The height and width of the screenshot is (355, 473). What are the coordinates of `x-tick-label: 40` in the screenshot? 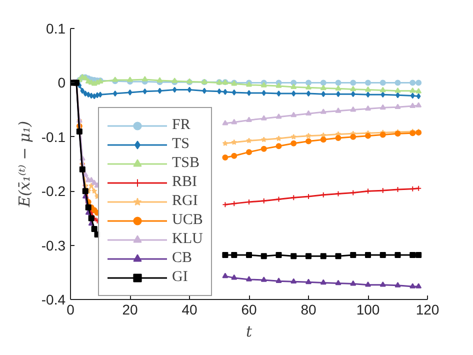 It's located at (190, 310).